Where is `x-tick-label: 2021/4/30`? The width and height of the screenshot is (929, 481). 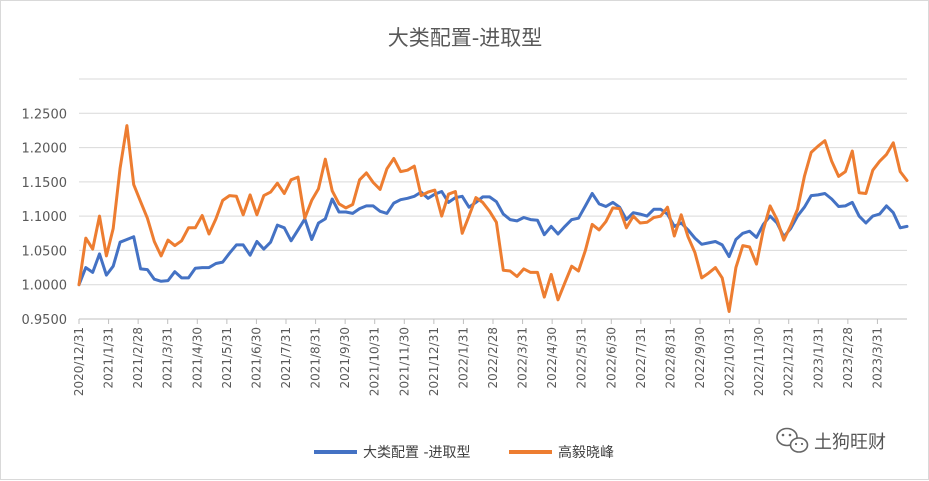
x-tick-label: 2021/4/30 is located at coordinates (197, 358).